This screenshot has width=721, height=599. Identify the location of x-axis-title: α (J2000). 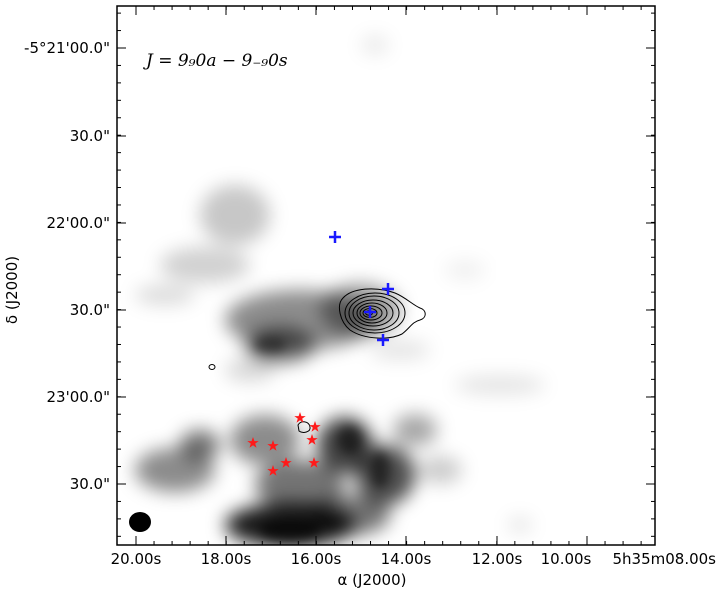
(372, 580).